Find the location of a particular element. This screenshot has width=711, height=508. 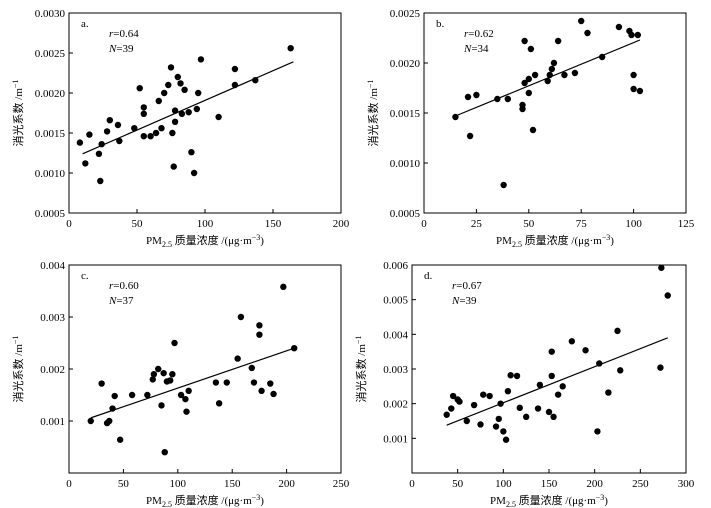

x-tick-label: 150 is located at coordinates (232, 484).